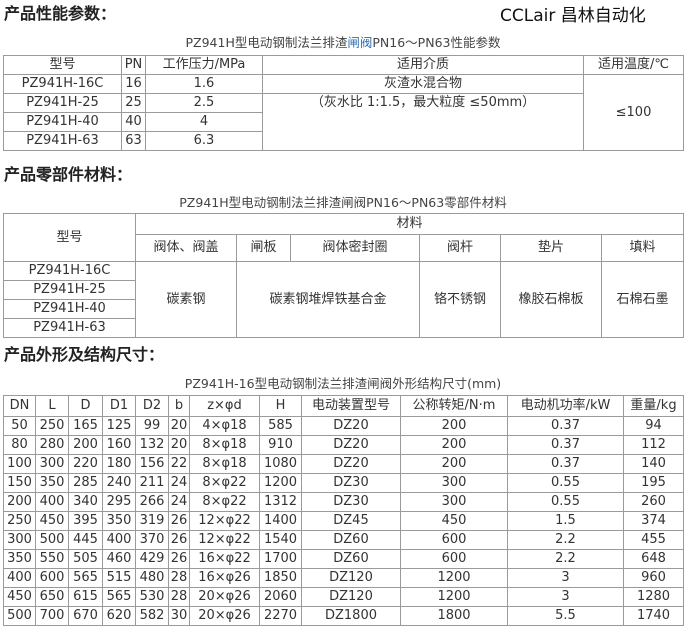  What do you see at coordinates (152, 406) in the screenshot?
I see `table-cell: D2` at bounding box center [152, 406].